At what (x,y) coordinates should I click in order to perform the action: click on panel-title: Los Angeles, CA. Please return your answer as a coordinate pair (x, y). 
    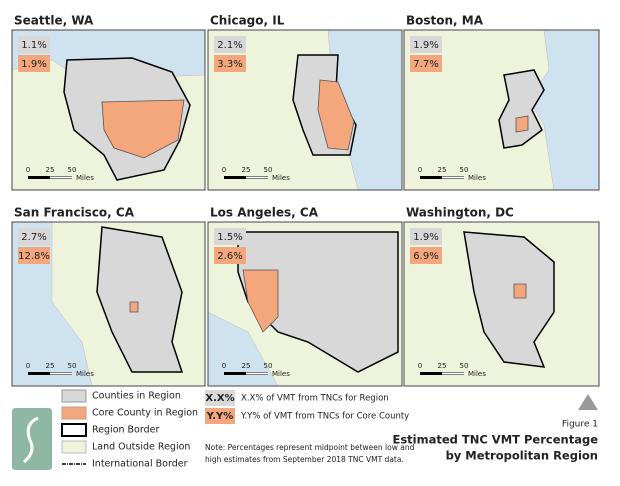
    Looking at the image, I should click on (264, 213).